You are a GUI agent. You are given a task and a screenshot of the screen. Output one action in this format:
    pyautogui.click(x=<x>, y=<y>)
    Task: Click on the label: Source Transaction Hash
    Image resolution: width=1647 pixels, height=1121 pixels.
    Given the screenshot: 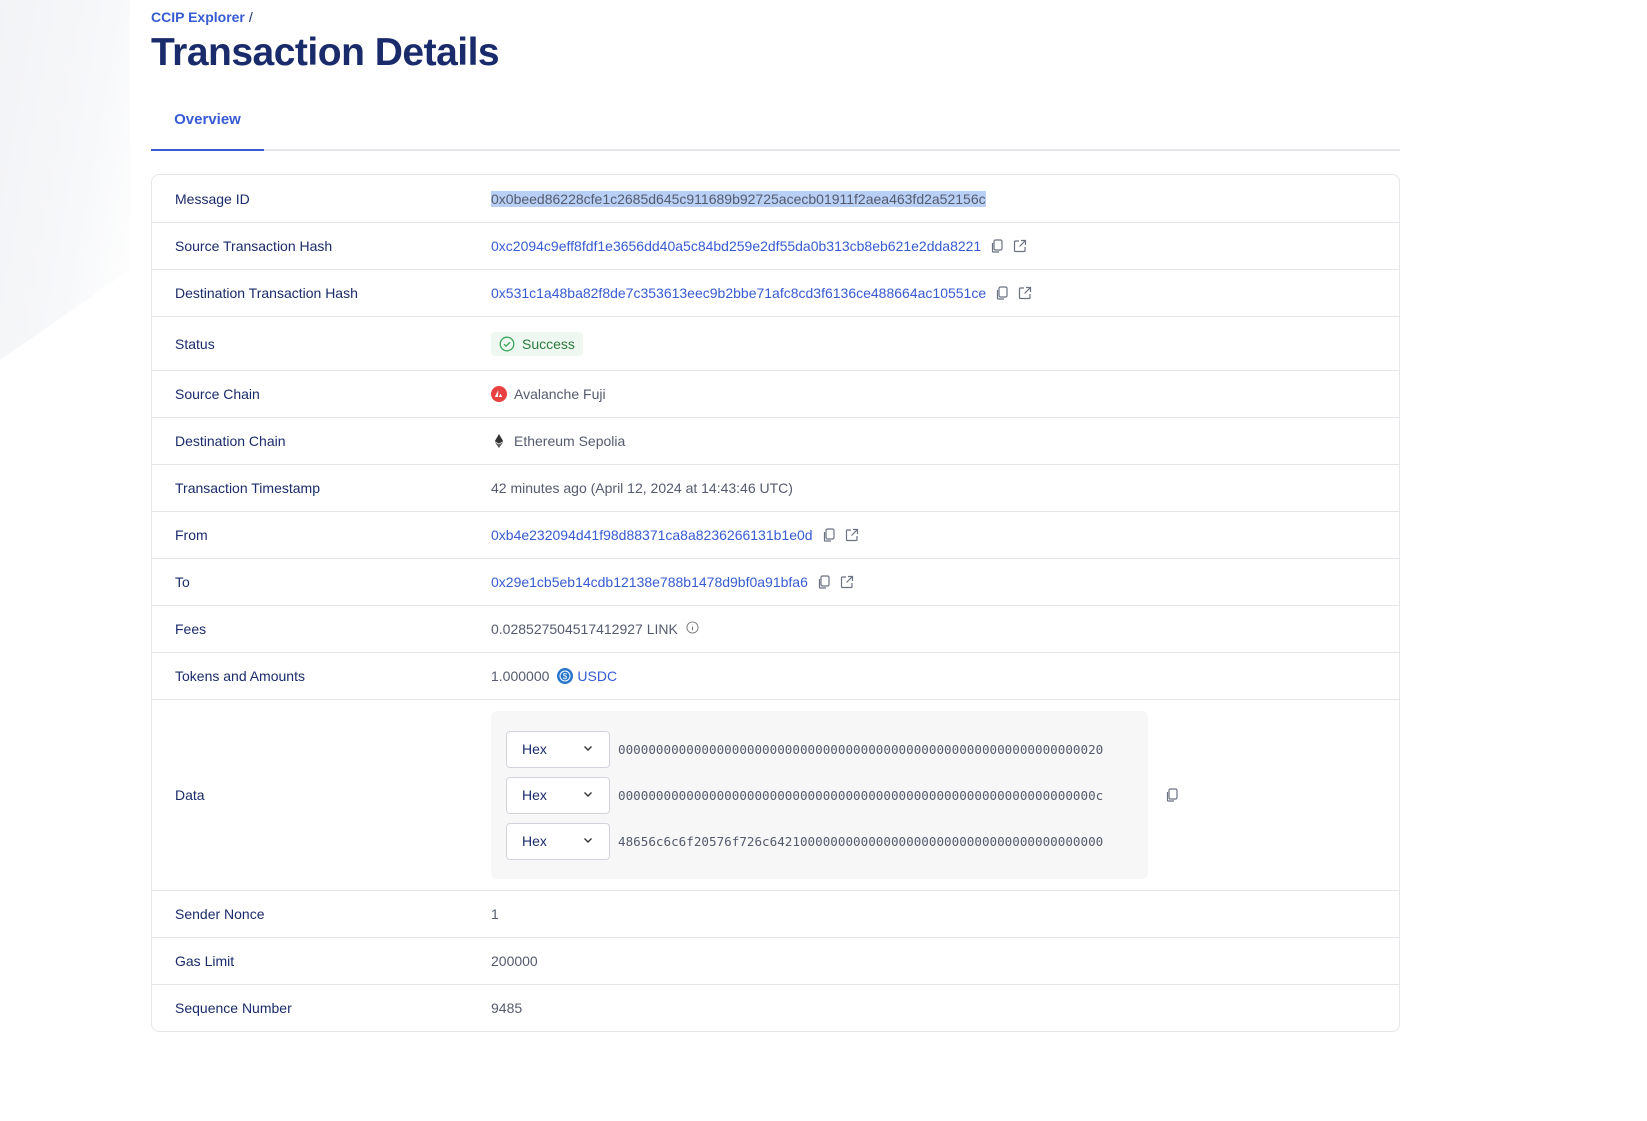 What is the action you would take?
    pyautogui.click(x=254, y=246)
    